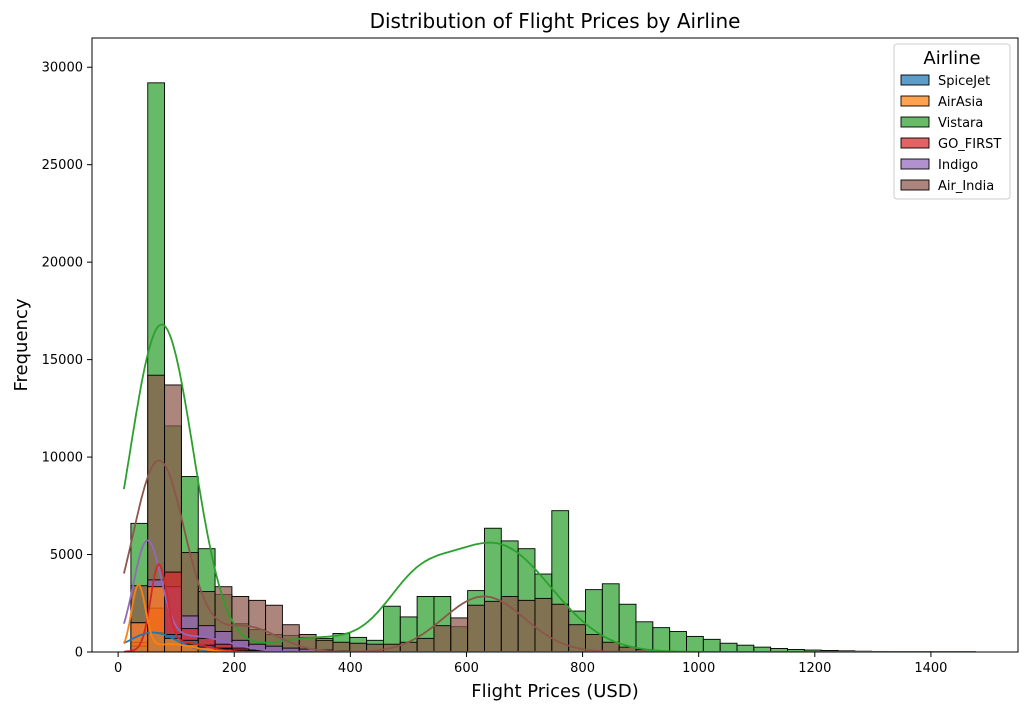 The width and height of the screenshot is (1028, 710). Describe the element at coordinates (66, 555) in the screenshot. I see `y-tick-label: 5000` at that location.